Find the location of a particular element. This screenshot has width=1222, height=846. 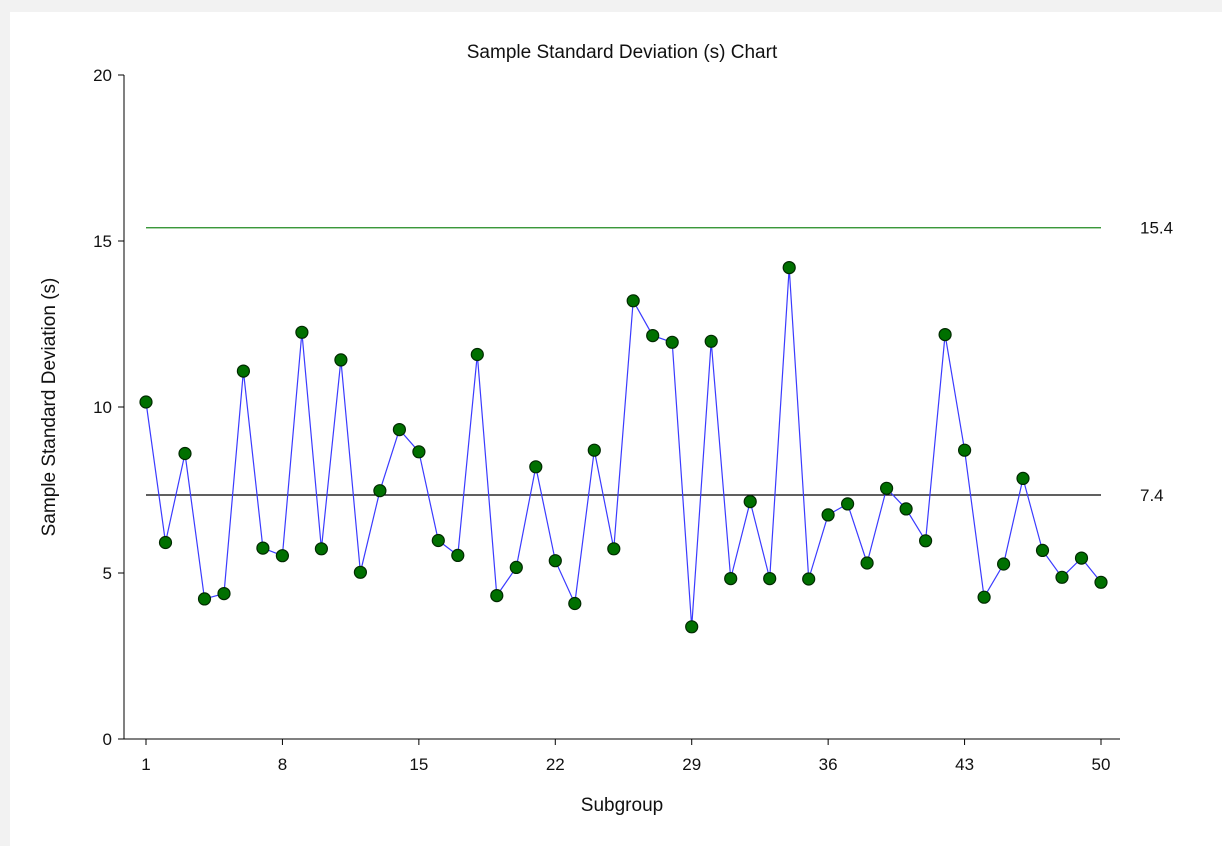

x-tick-label: 29 is located at coordinates (691, 764).